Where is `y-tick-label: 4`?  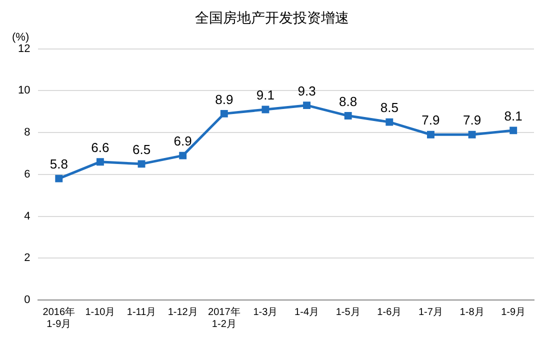 y-tick-label: 4 is located at coordinates (27, 216).